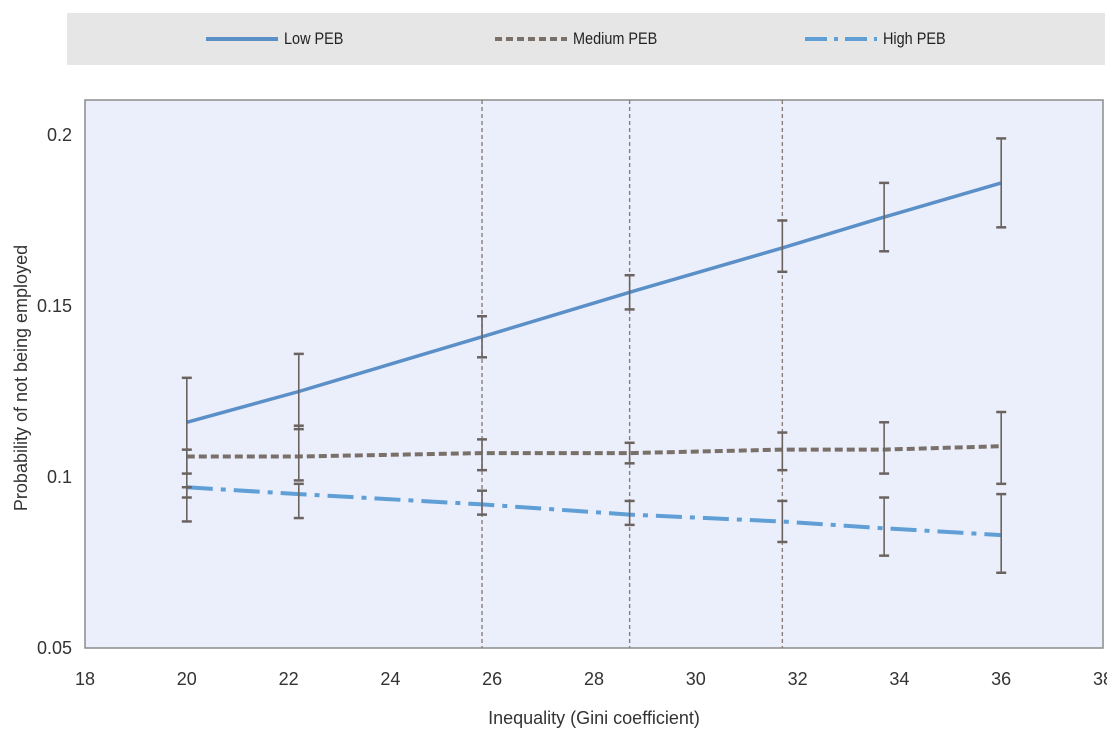 The width and height of the screenshot is (1107, 740). Describe the element at coordinates (314, 38) in the screenshot. I see `legend-label-low: Low PEB` at that location.